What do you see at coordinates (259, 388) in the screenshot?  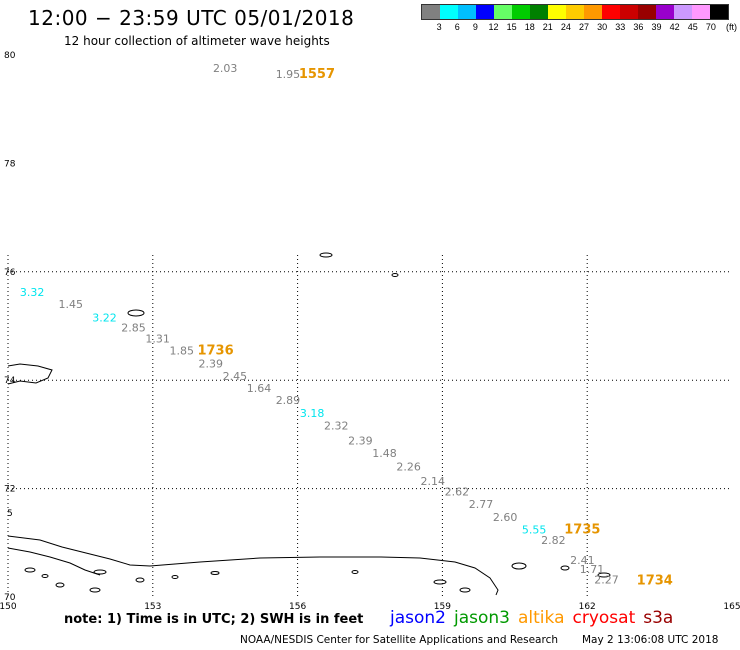 I see `wave-height-value: 1.64` at bounding box center [259, 388].